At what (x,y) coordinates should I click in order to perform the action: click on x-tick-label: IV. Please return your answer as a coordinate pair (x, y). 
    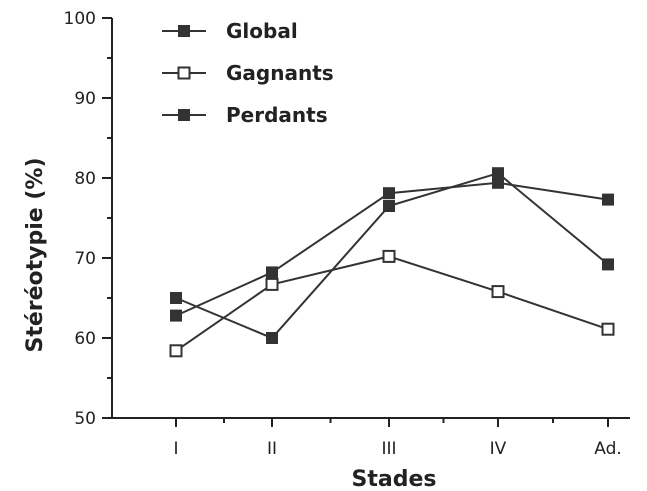
    Looking at the image, I should click on (498, 449).